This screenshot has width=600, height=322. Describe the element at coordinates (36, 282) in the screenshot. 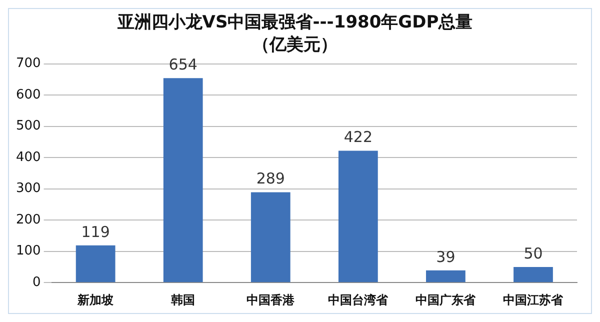

I see `y-tick-label: 0` at that location.